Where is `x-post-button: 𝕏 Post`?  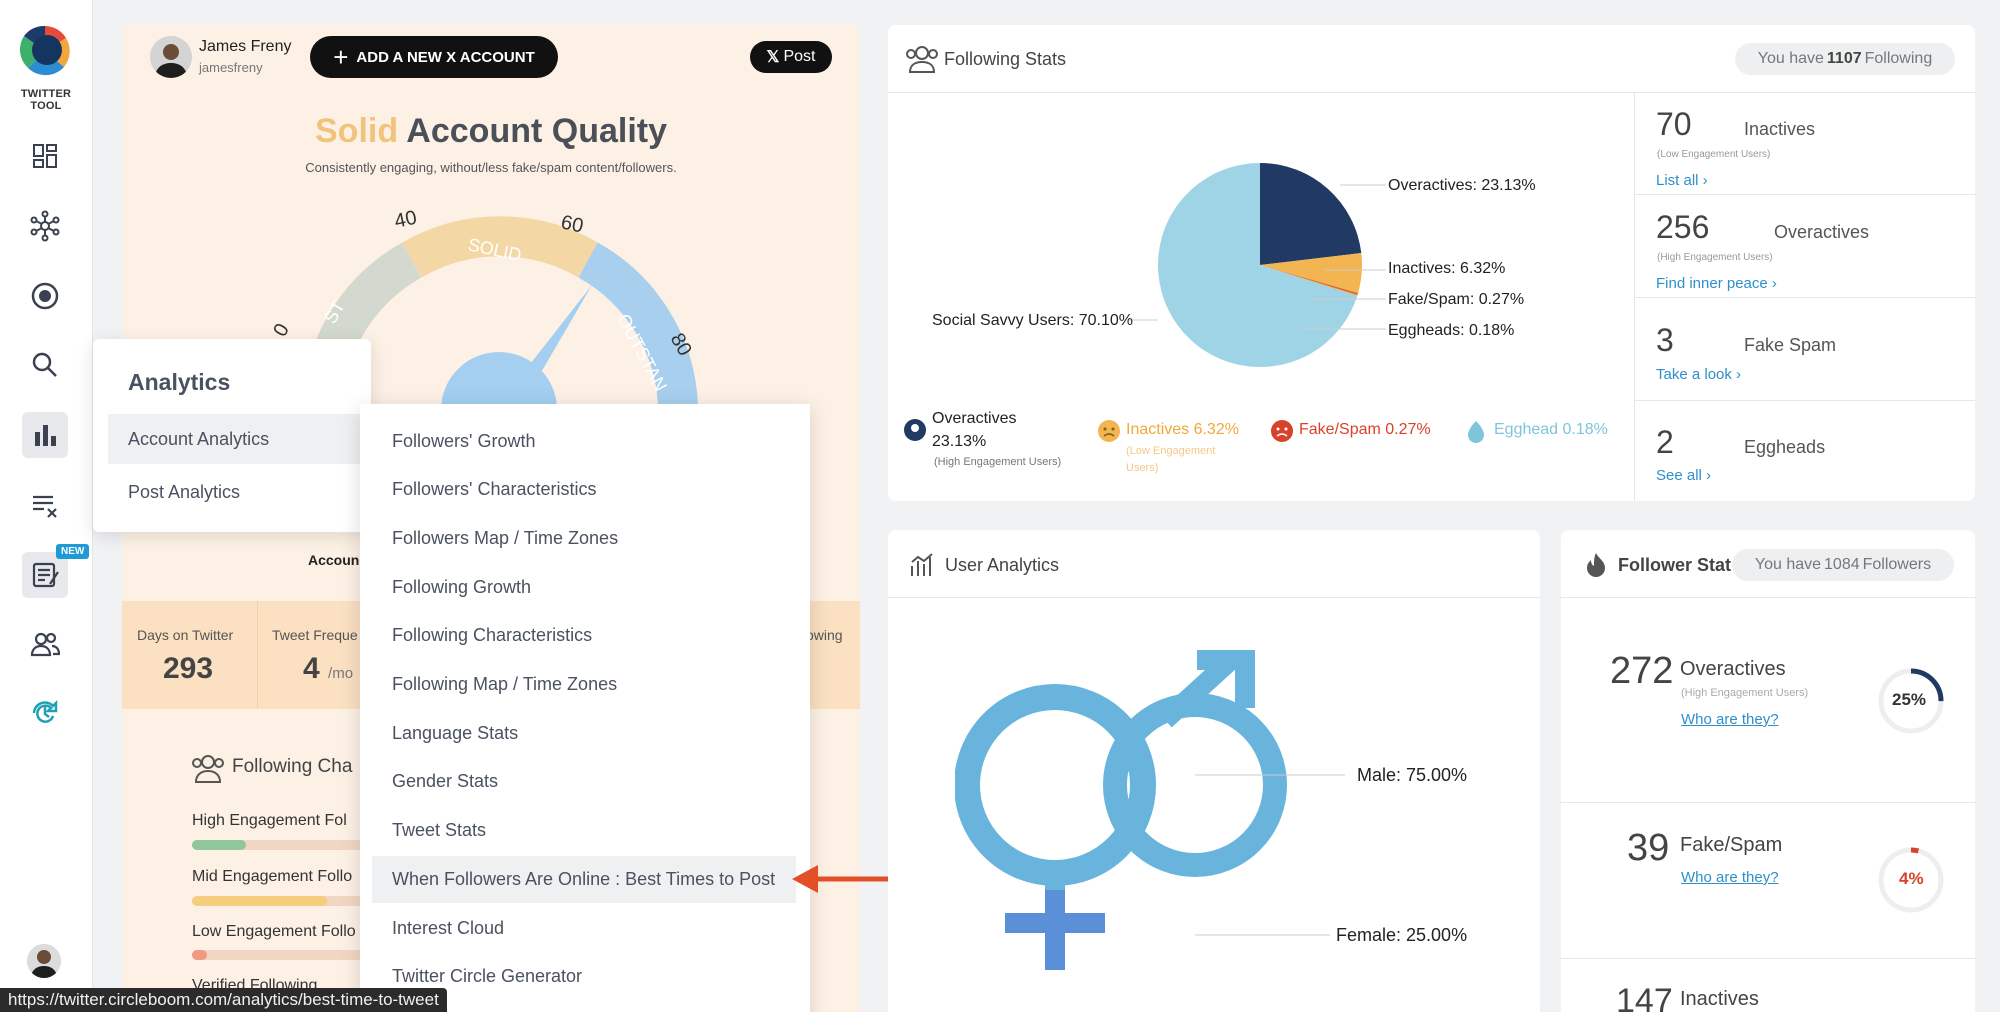
x-post-button: 𝕏 Post is located at coordinates (791, 57).